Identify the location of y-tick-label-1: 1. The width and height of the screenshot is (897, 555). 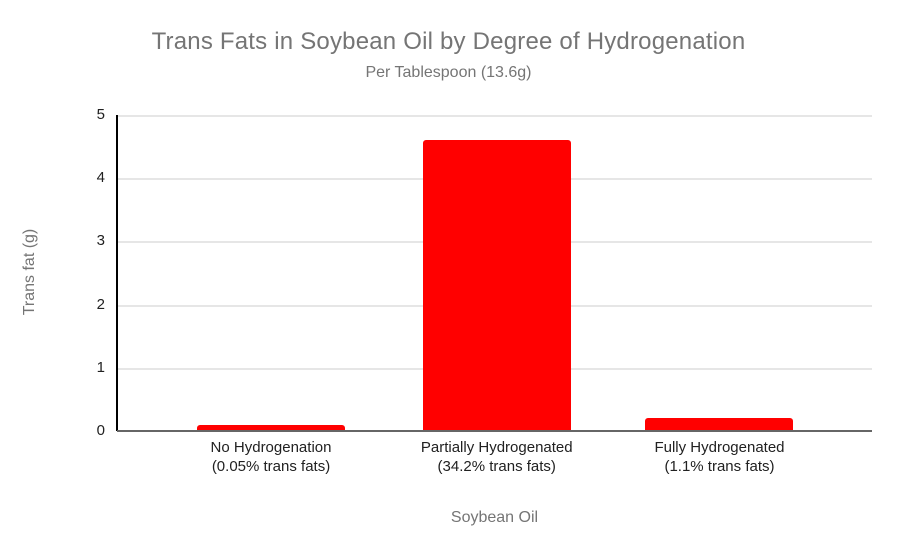
(100, 367).